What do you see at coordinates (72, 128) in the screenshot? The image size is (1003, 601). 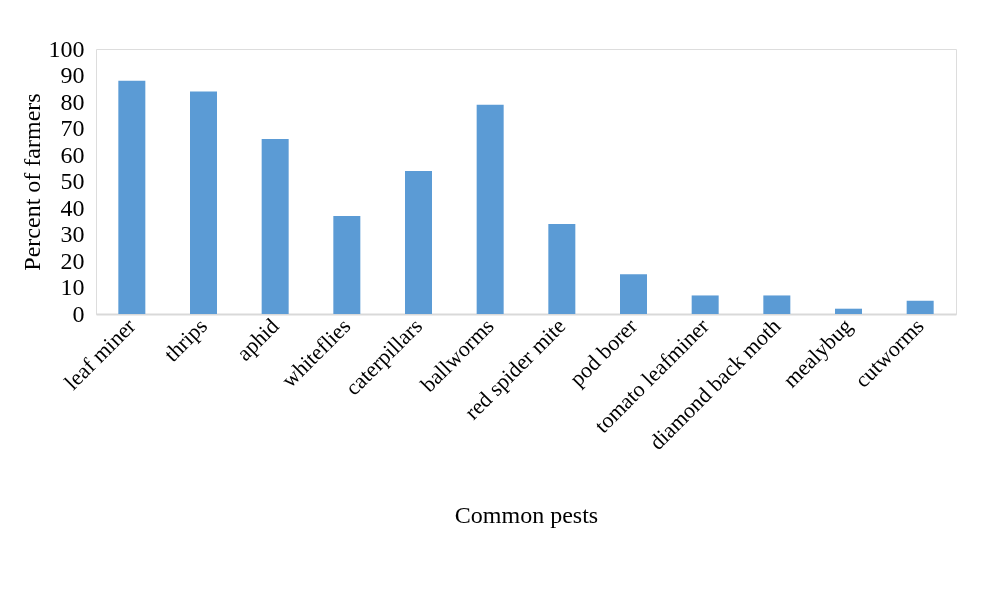 I see `y-tick-label: 70` at bounding box center [72, 128].